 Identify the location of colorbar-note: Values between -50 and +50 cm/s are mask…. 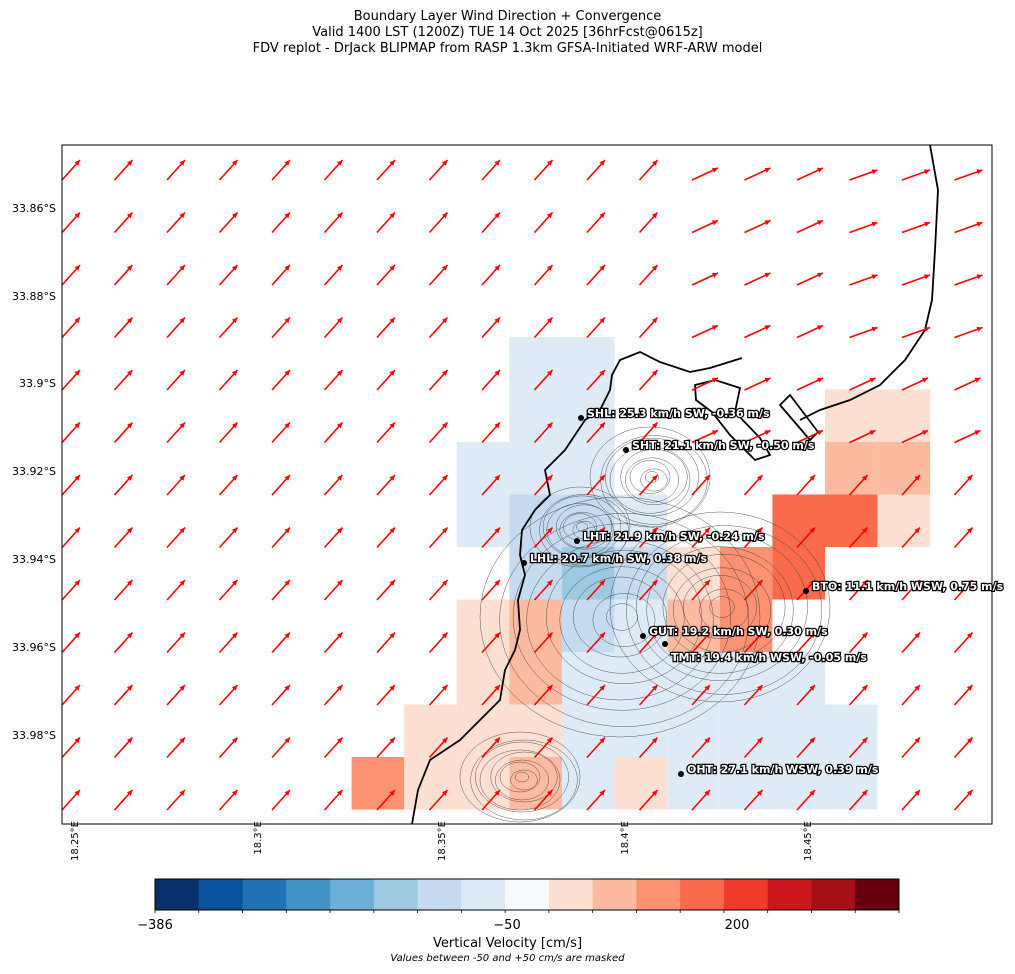
(507, 958).